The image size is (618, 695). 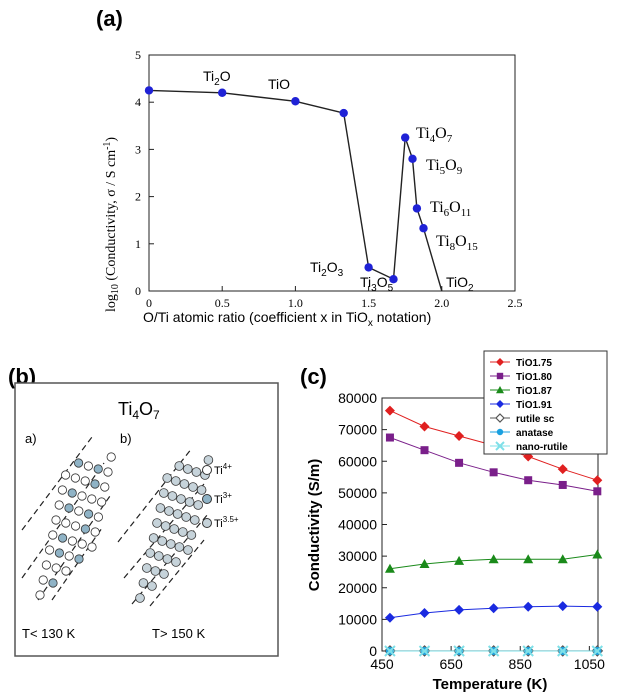 I want to click on chart-a-y-tick-label: 2, so click(x=138, y=197).